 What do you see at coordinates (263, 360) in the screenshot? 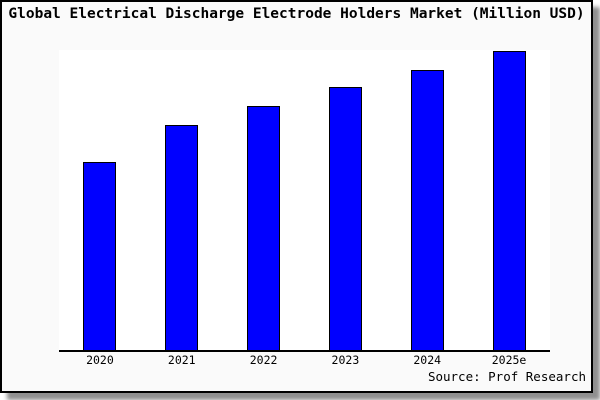
I see `x-tick-label-2022: 2022` at bounding box center [263, 360].